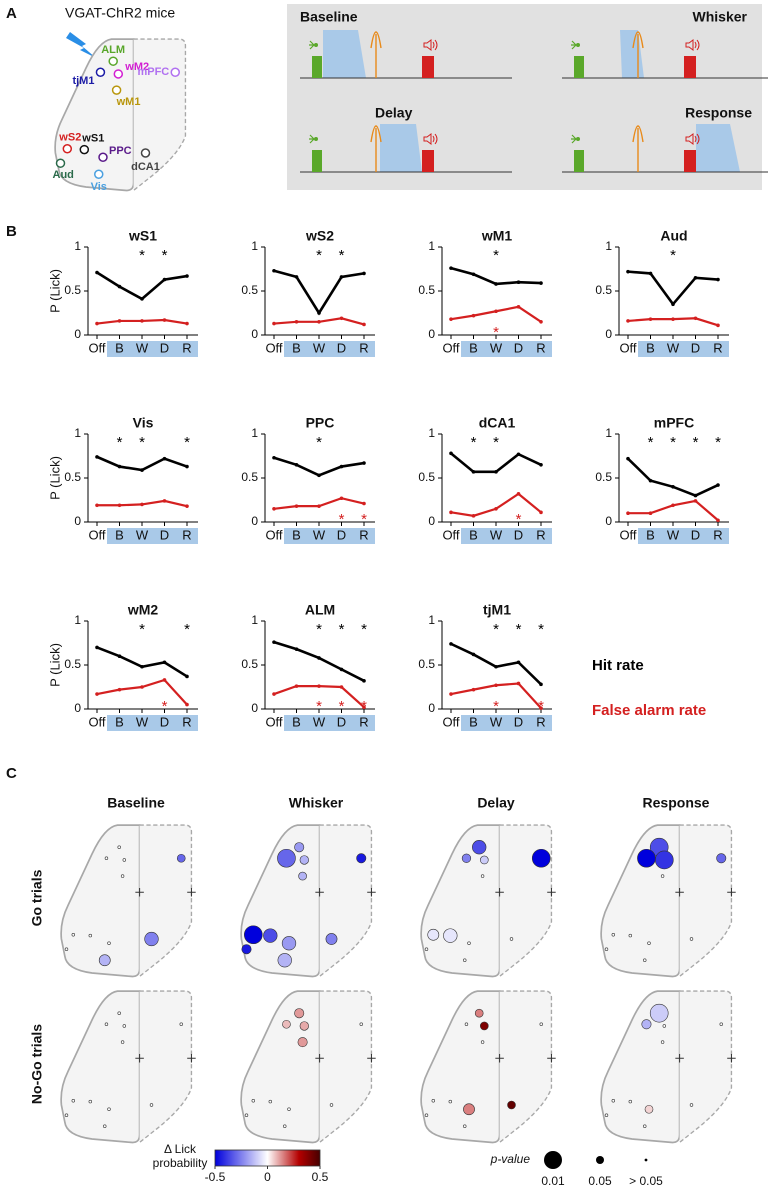 The image size is (768, 1196). Describe the element at coordinates (312, 45) in the screenshot. I see `cue-icon` at that location.